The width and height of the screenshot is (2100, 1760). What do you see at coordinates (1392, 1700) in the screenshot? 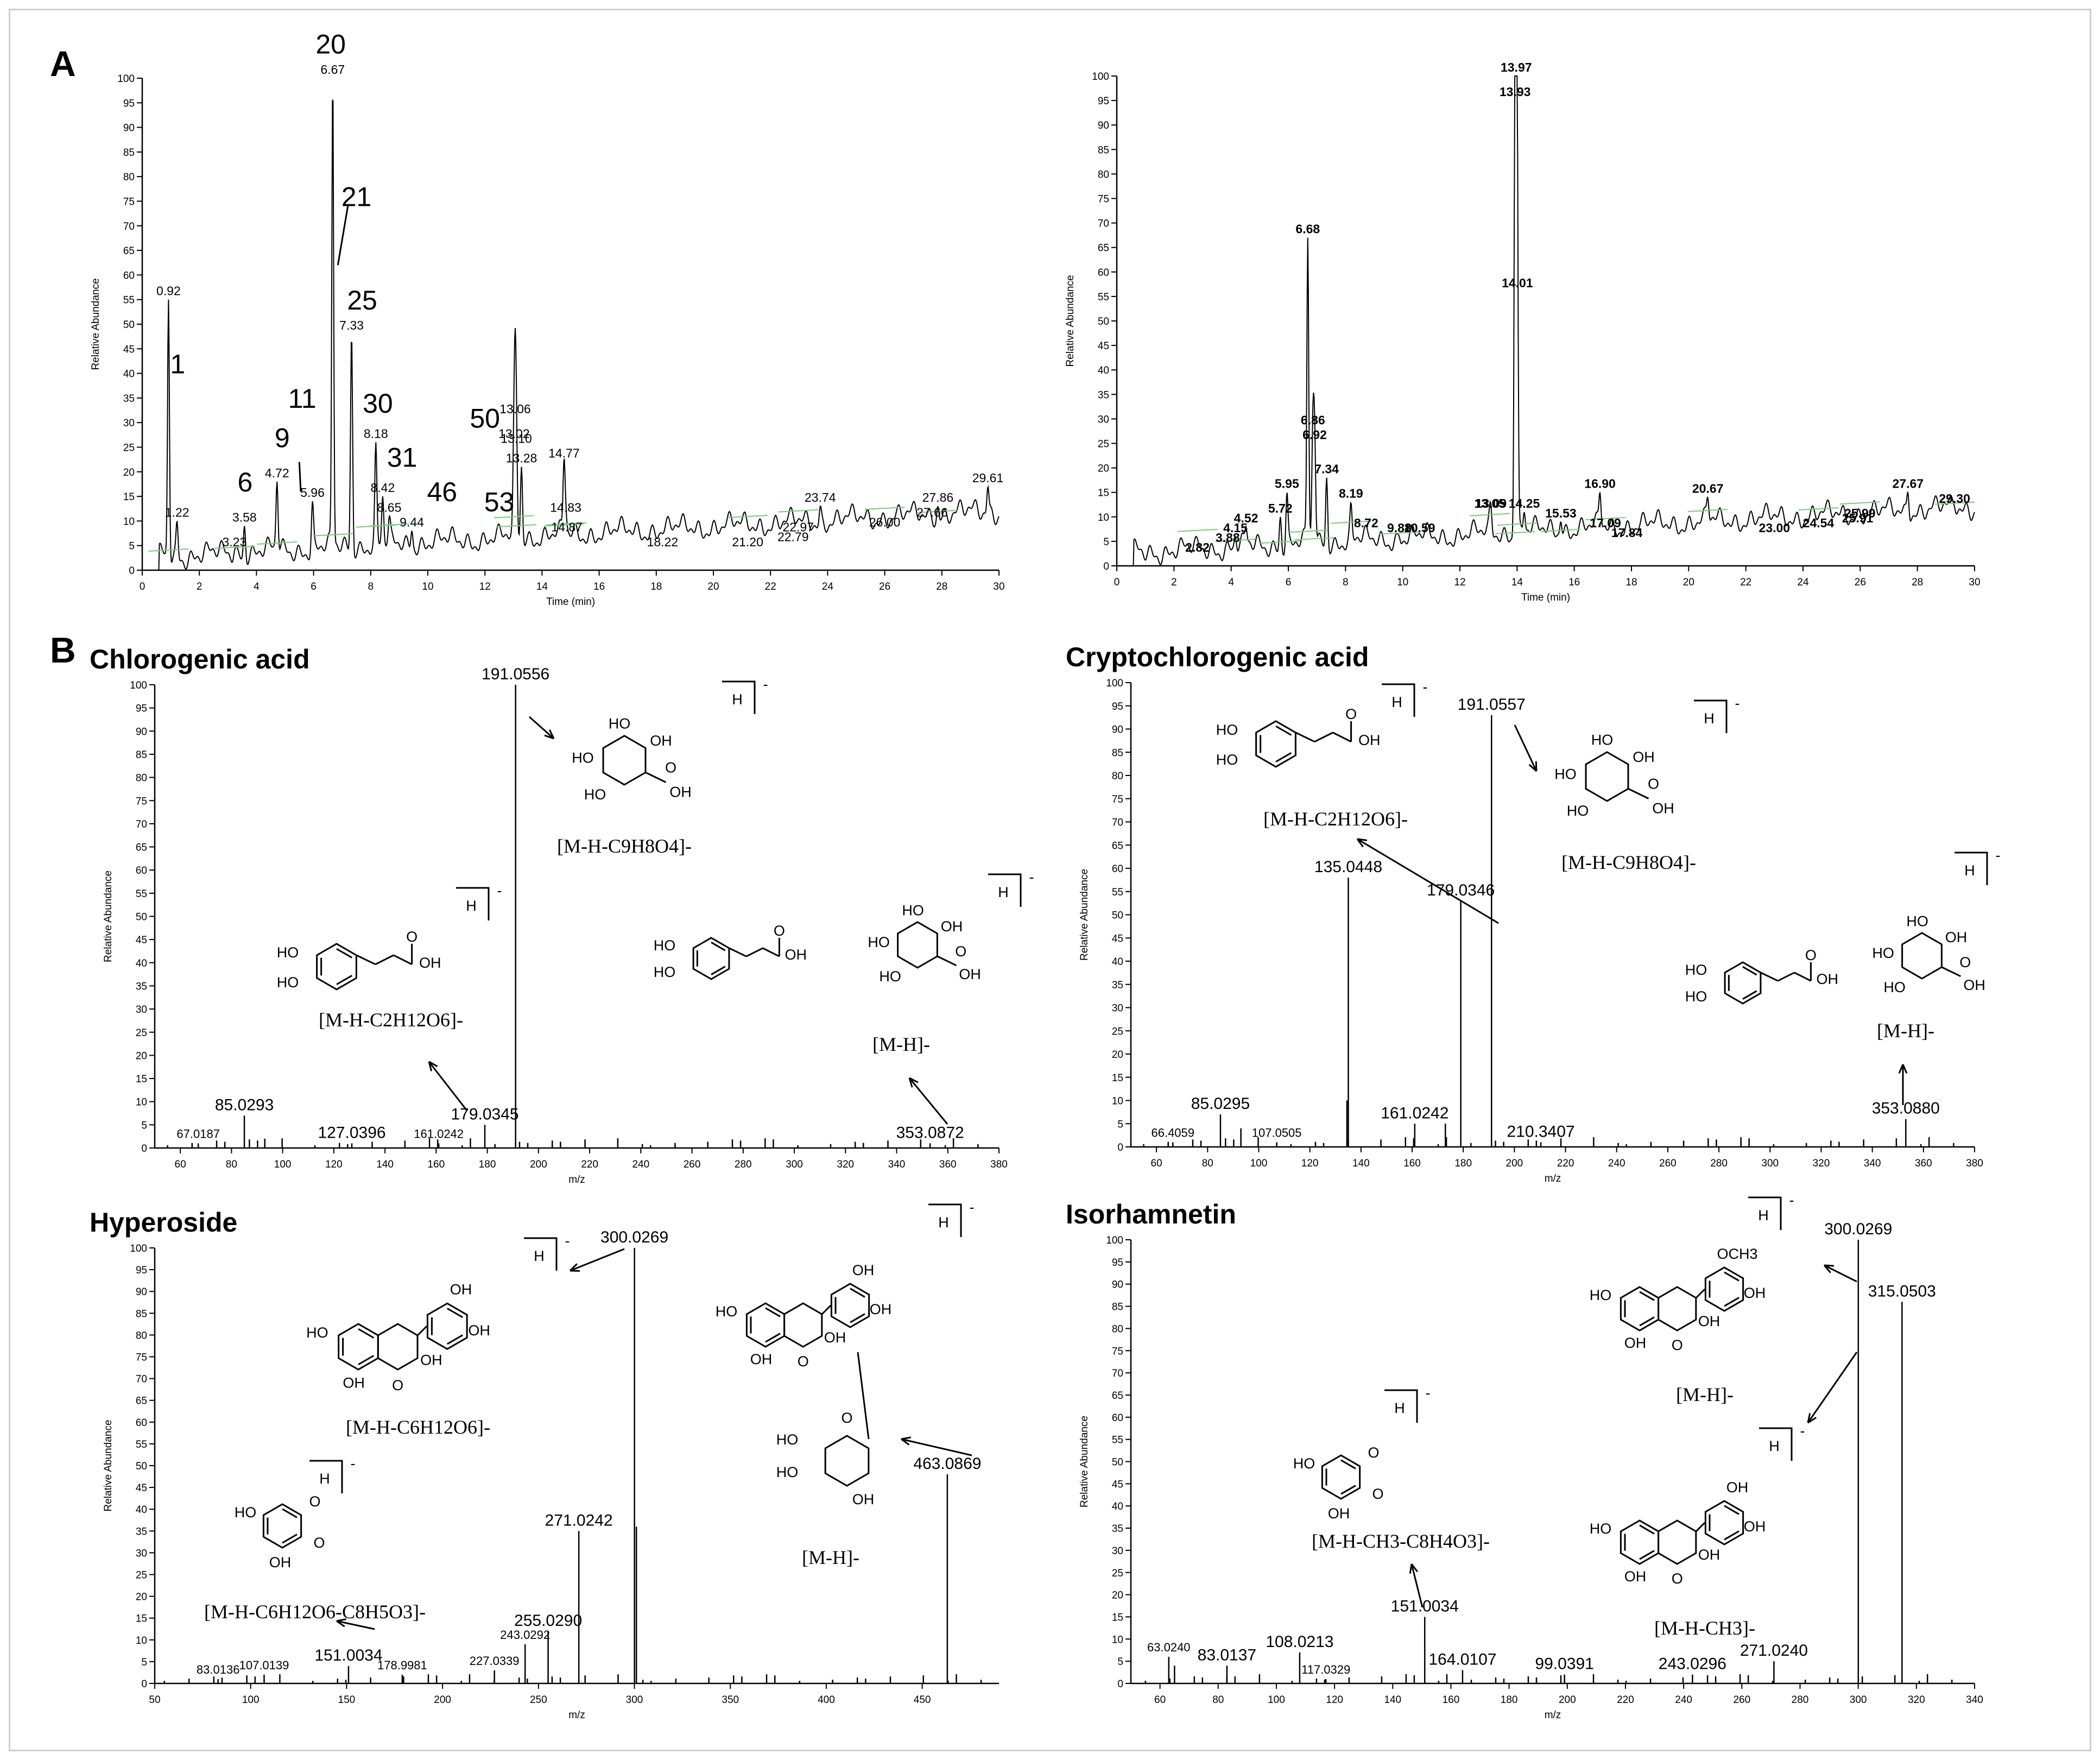
I see `ms4-x-tick-label: 140` at bounding box center [1392, 1700].